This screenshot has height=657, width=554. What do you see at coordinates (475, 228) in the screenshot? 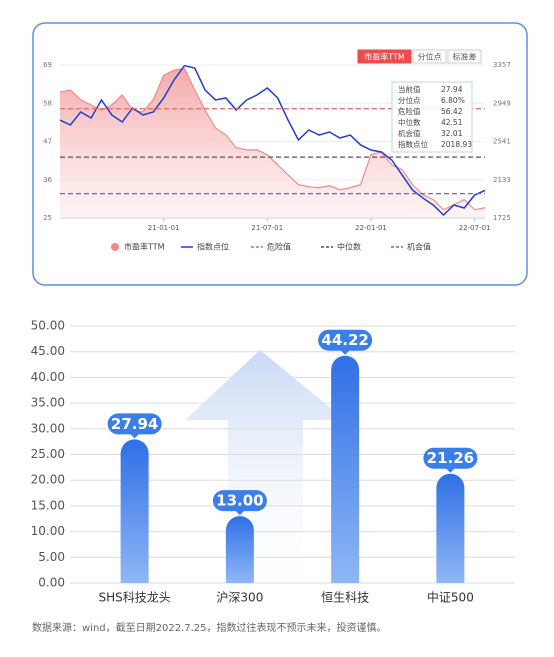
I see `x-tick-label: 22-07-01` at bounding box center [475, 228].